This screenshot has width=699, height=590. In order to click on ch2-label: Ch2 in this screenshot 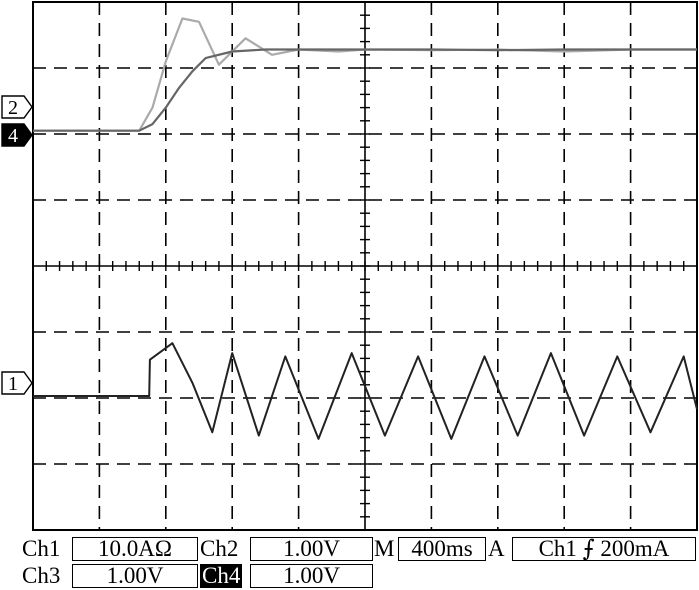, I will do `click(219, 548)`.